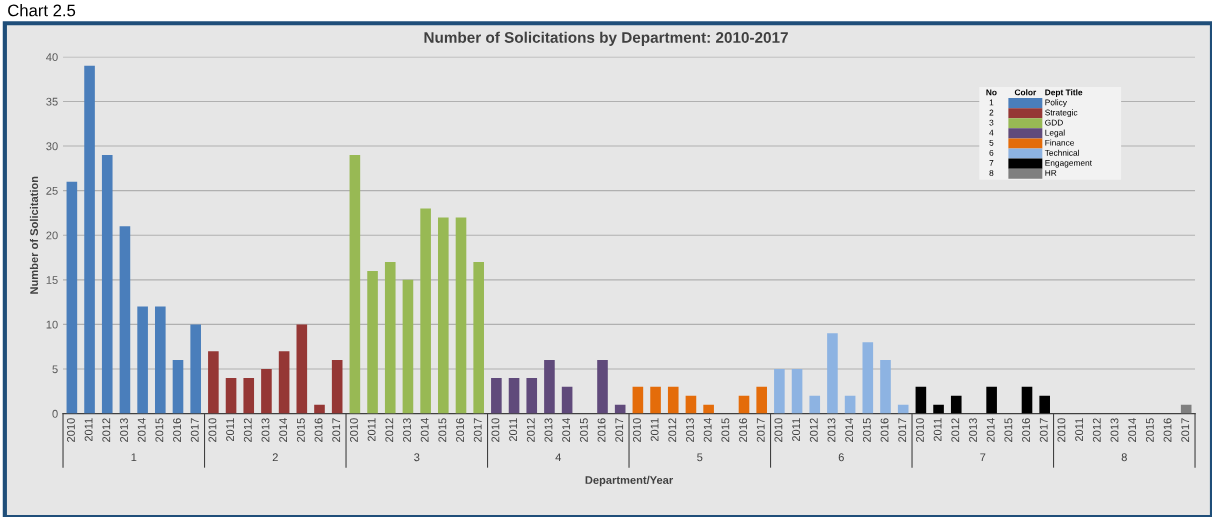 This screenshot has width=1212, height=517. What do you see at coordinates (983, 457) in the screenshot?
I see `text: 7` at bounding box center [983, 457].